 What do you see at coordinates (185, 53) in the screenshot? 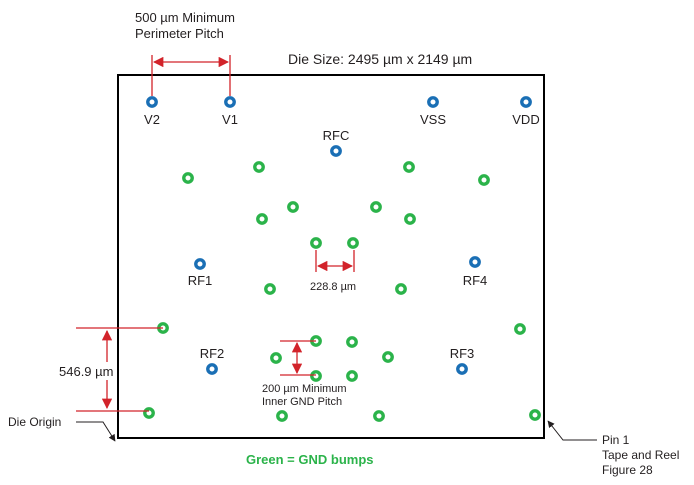
I see `perimeter-pitch-dimension: 500 µm Minimum Perimeter Pitch` at bounding box center [185, 53].